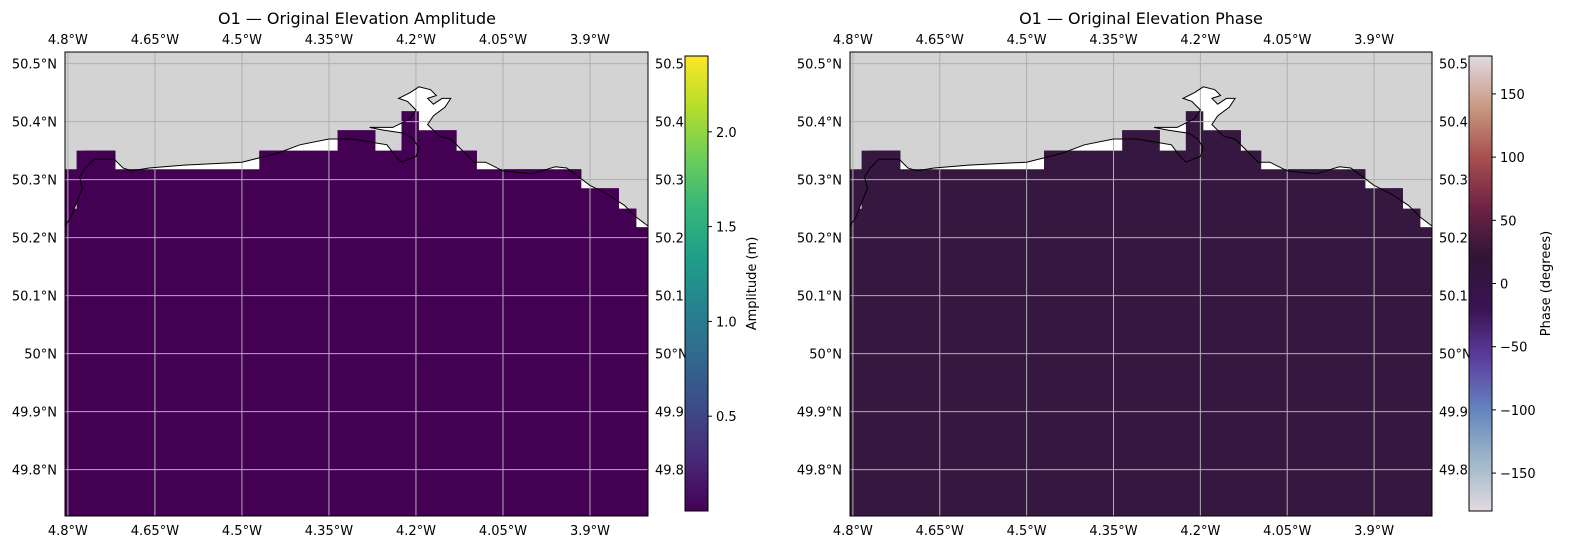 The image size is (1569, 551). What do you see at coordinates (726, 417) in the screenshot?
I see `colorbar-tick-label: 0.5` at bounding box center [726, 417].